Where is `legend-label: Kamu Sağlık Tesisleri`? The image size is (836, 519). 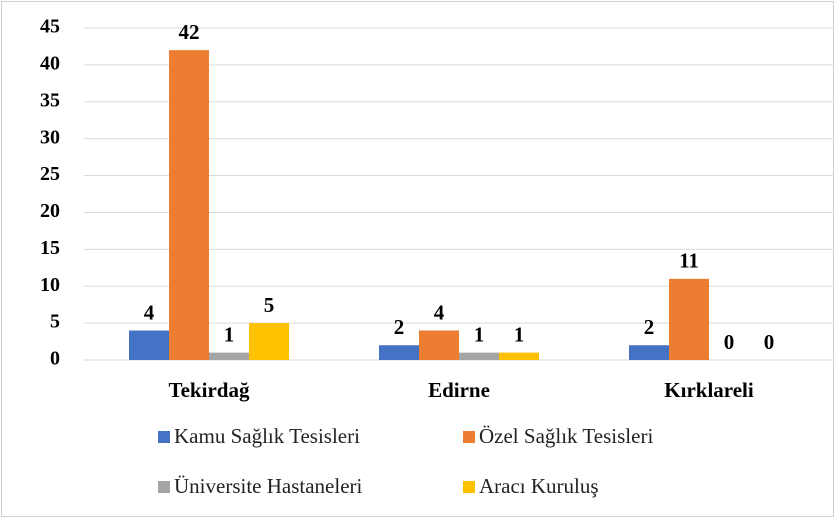 legend-label: Kamu Sağlık Tesisleri is located at coordinates (267, 436).